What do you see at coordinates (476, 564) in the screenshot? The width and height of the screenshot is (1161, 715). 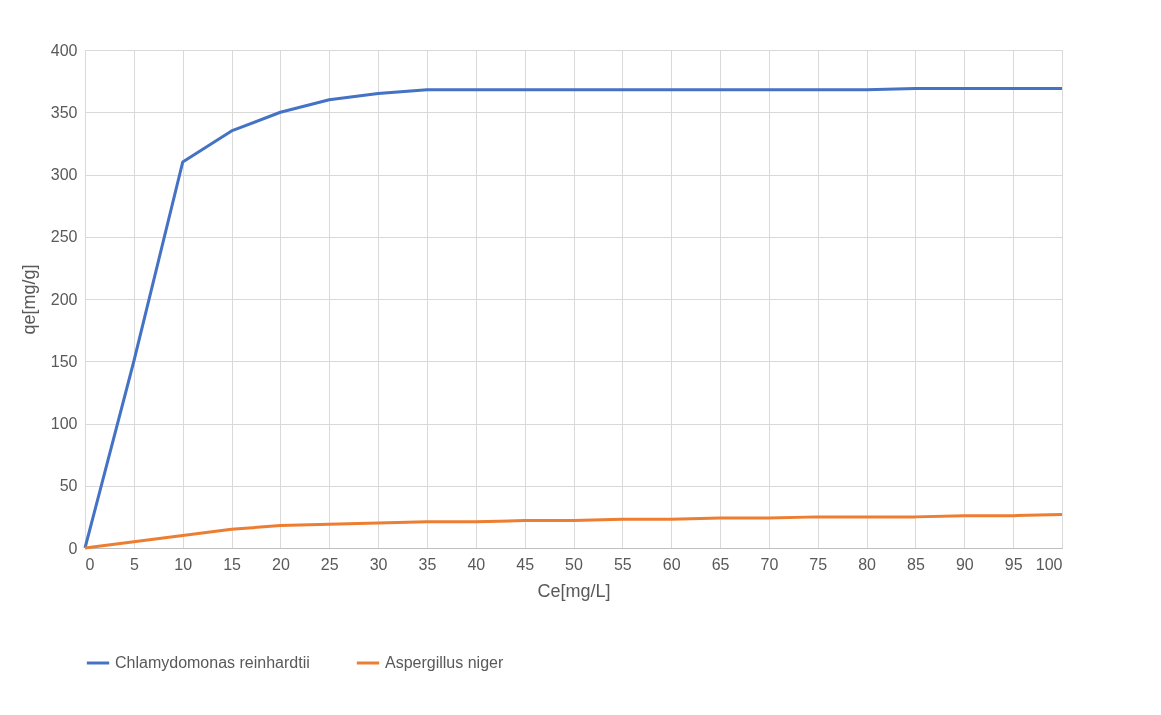 I see `x-tick-label: 40` at bounding box center [476, 564].